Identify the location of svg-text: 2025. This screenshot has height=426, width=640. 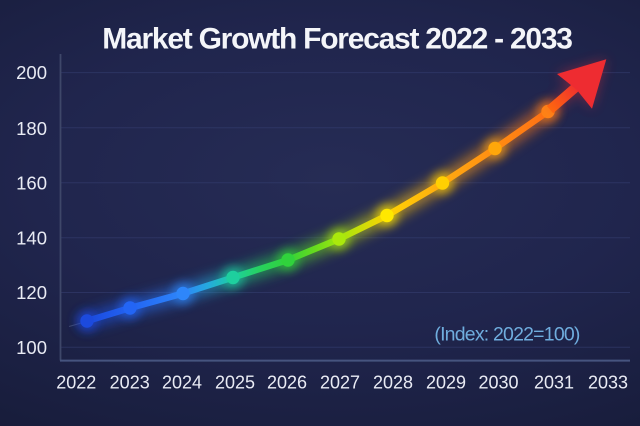
(235, 383).